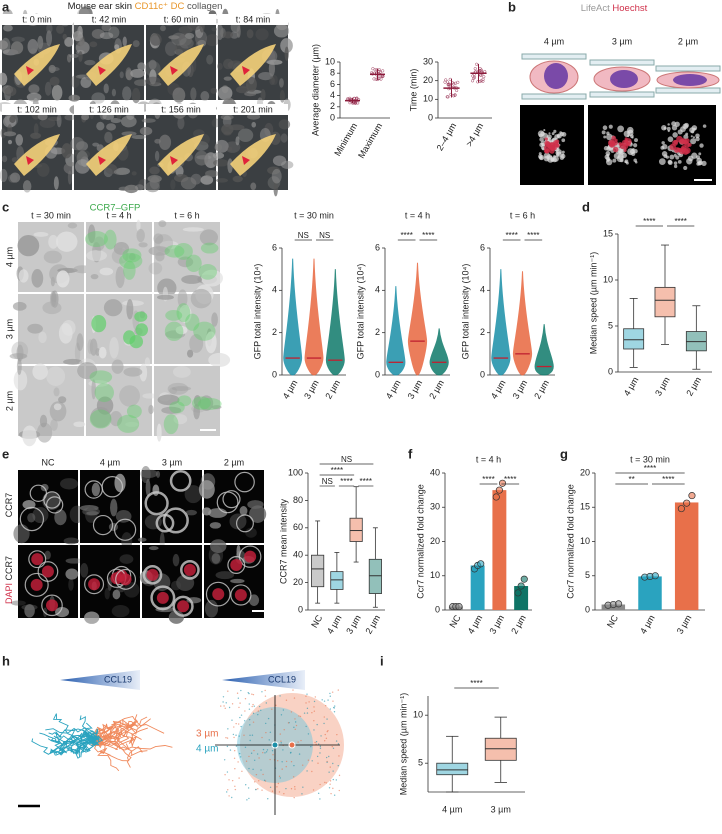  What do you see at coordinates (622, 146) in the screenshot?
I see `nucleus-texture` at bounding box center [622, 146].